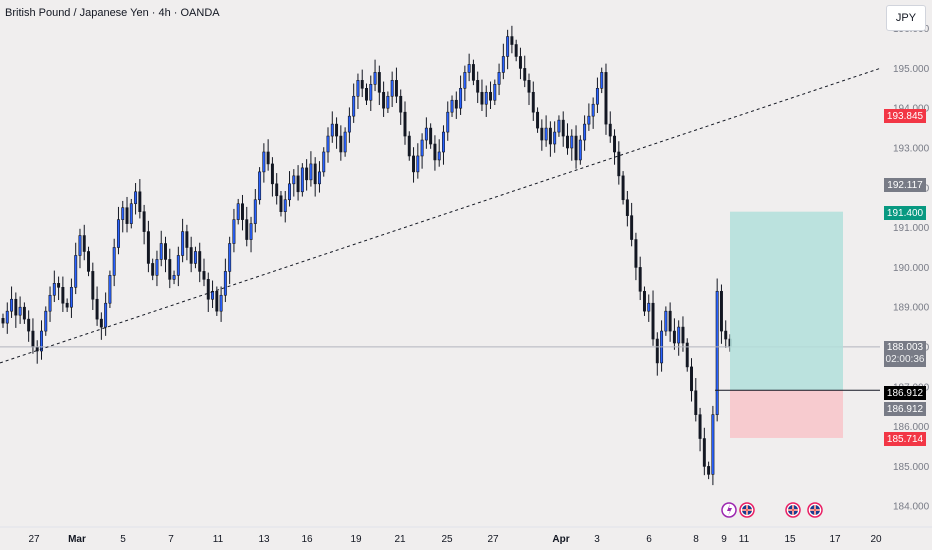 This screenshot has height=550, width=932. Describe the element at coordinates (696, 539) in the screenshot. I see `x-tick-label: 8` at that location.